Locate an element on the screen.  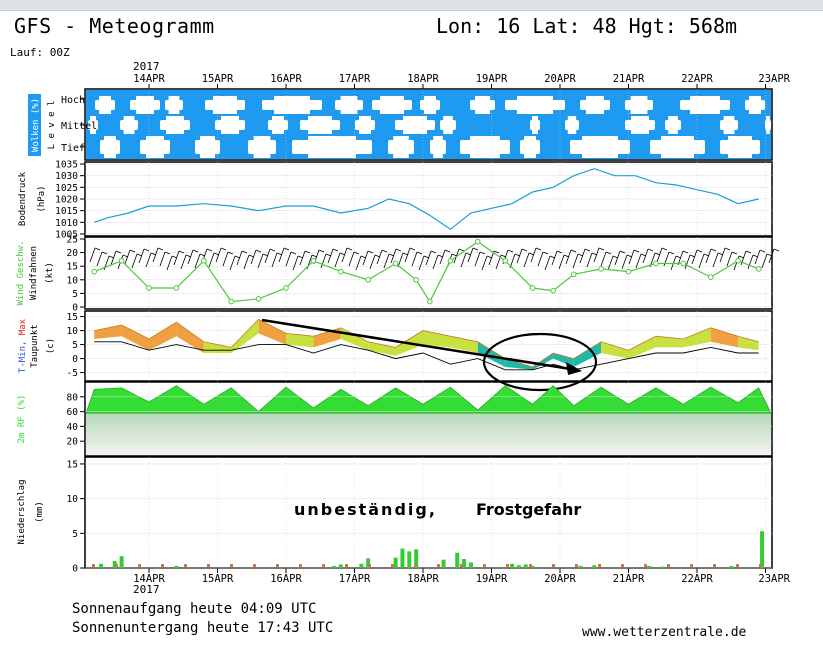
frost-circle is located at coordinates (540, 362).